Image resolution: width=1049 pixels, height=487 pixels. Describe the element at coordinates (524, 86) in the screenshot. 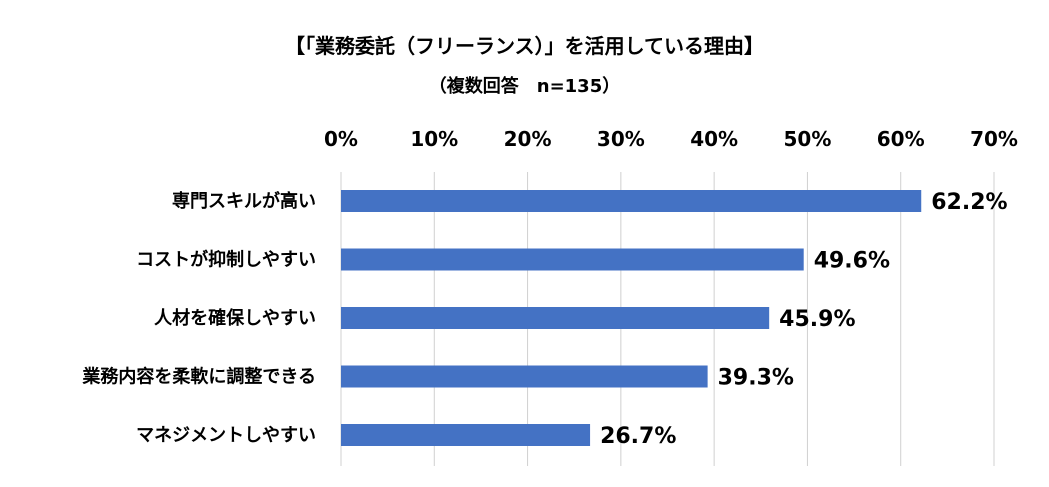

I see `chart-subtitle: （複数回答 n=135）` at that location.